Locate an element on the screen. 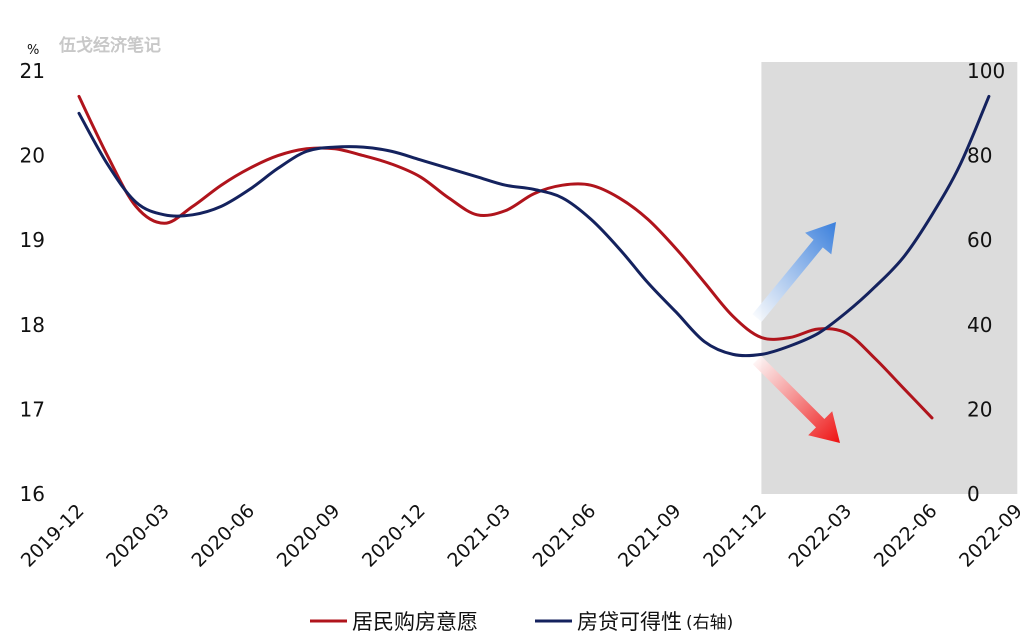 This screenshot has height=643, width=1020. left-axis-tick-label: 17 is located at coordinates (32, 409).